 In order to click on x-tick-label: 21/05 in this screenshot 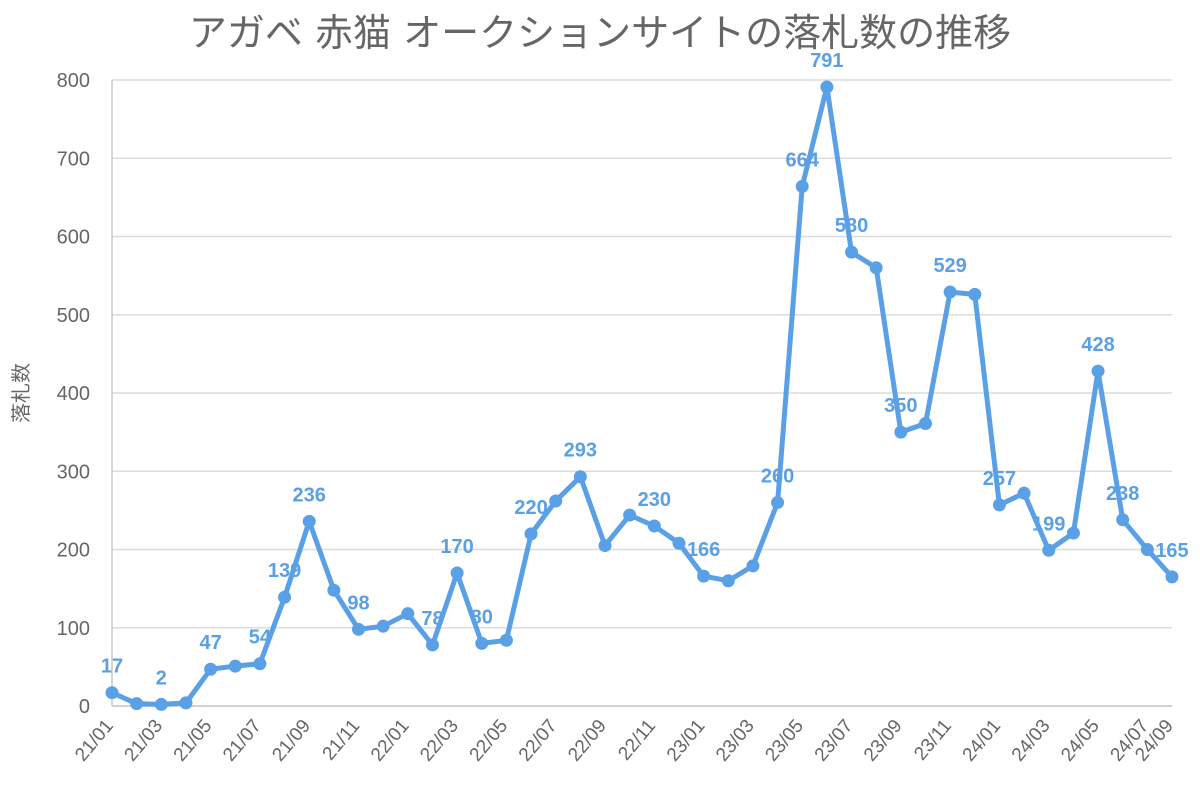, I will do `click(193, 741)`.